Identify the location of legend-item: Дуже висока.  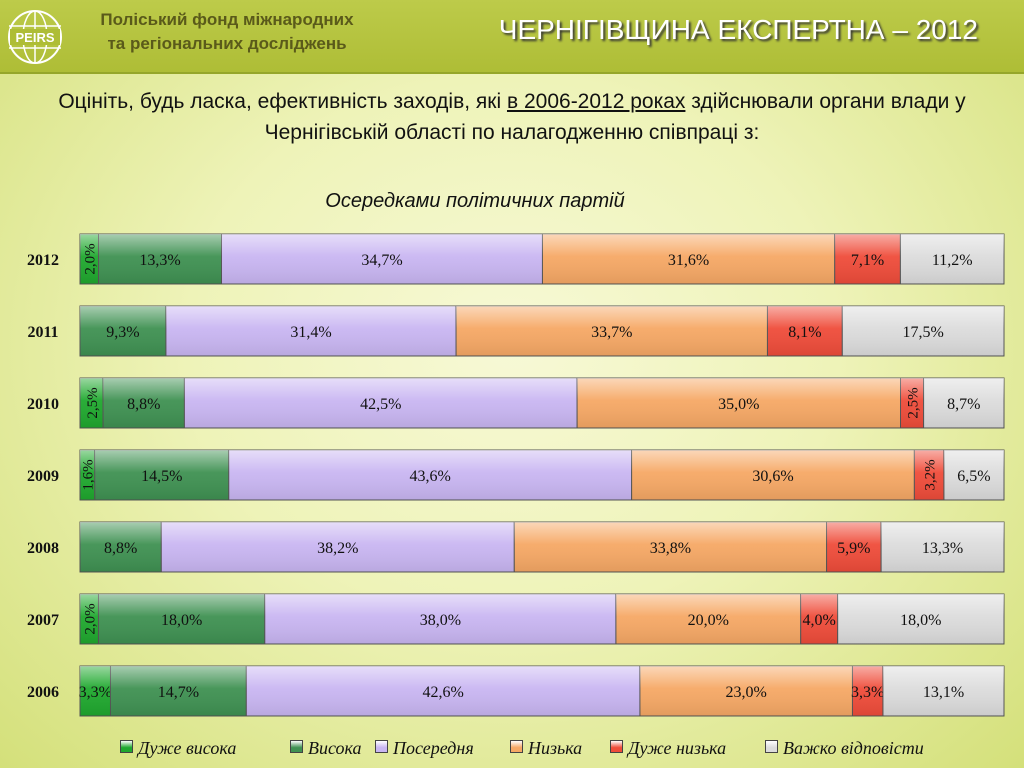
(178, 748).